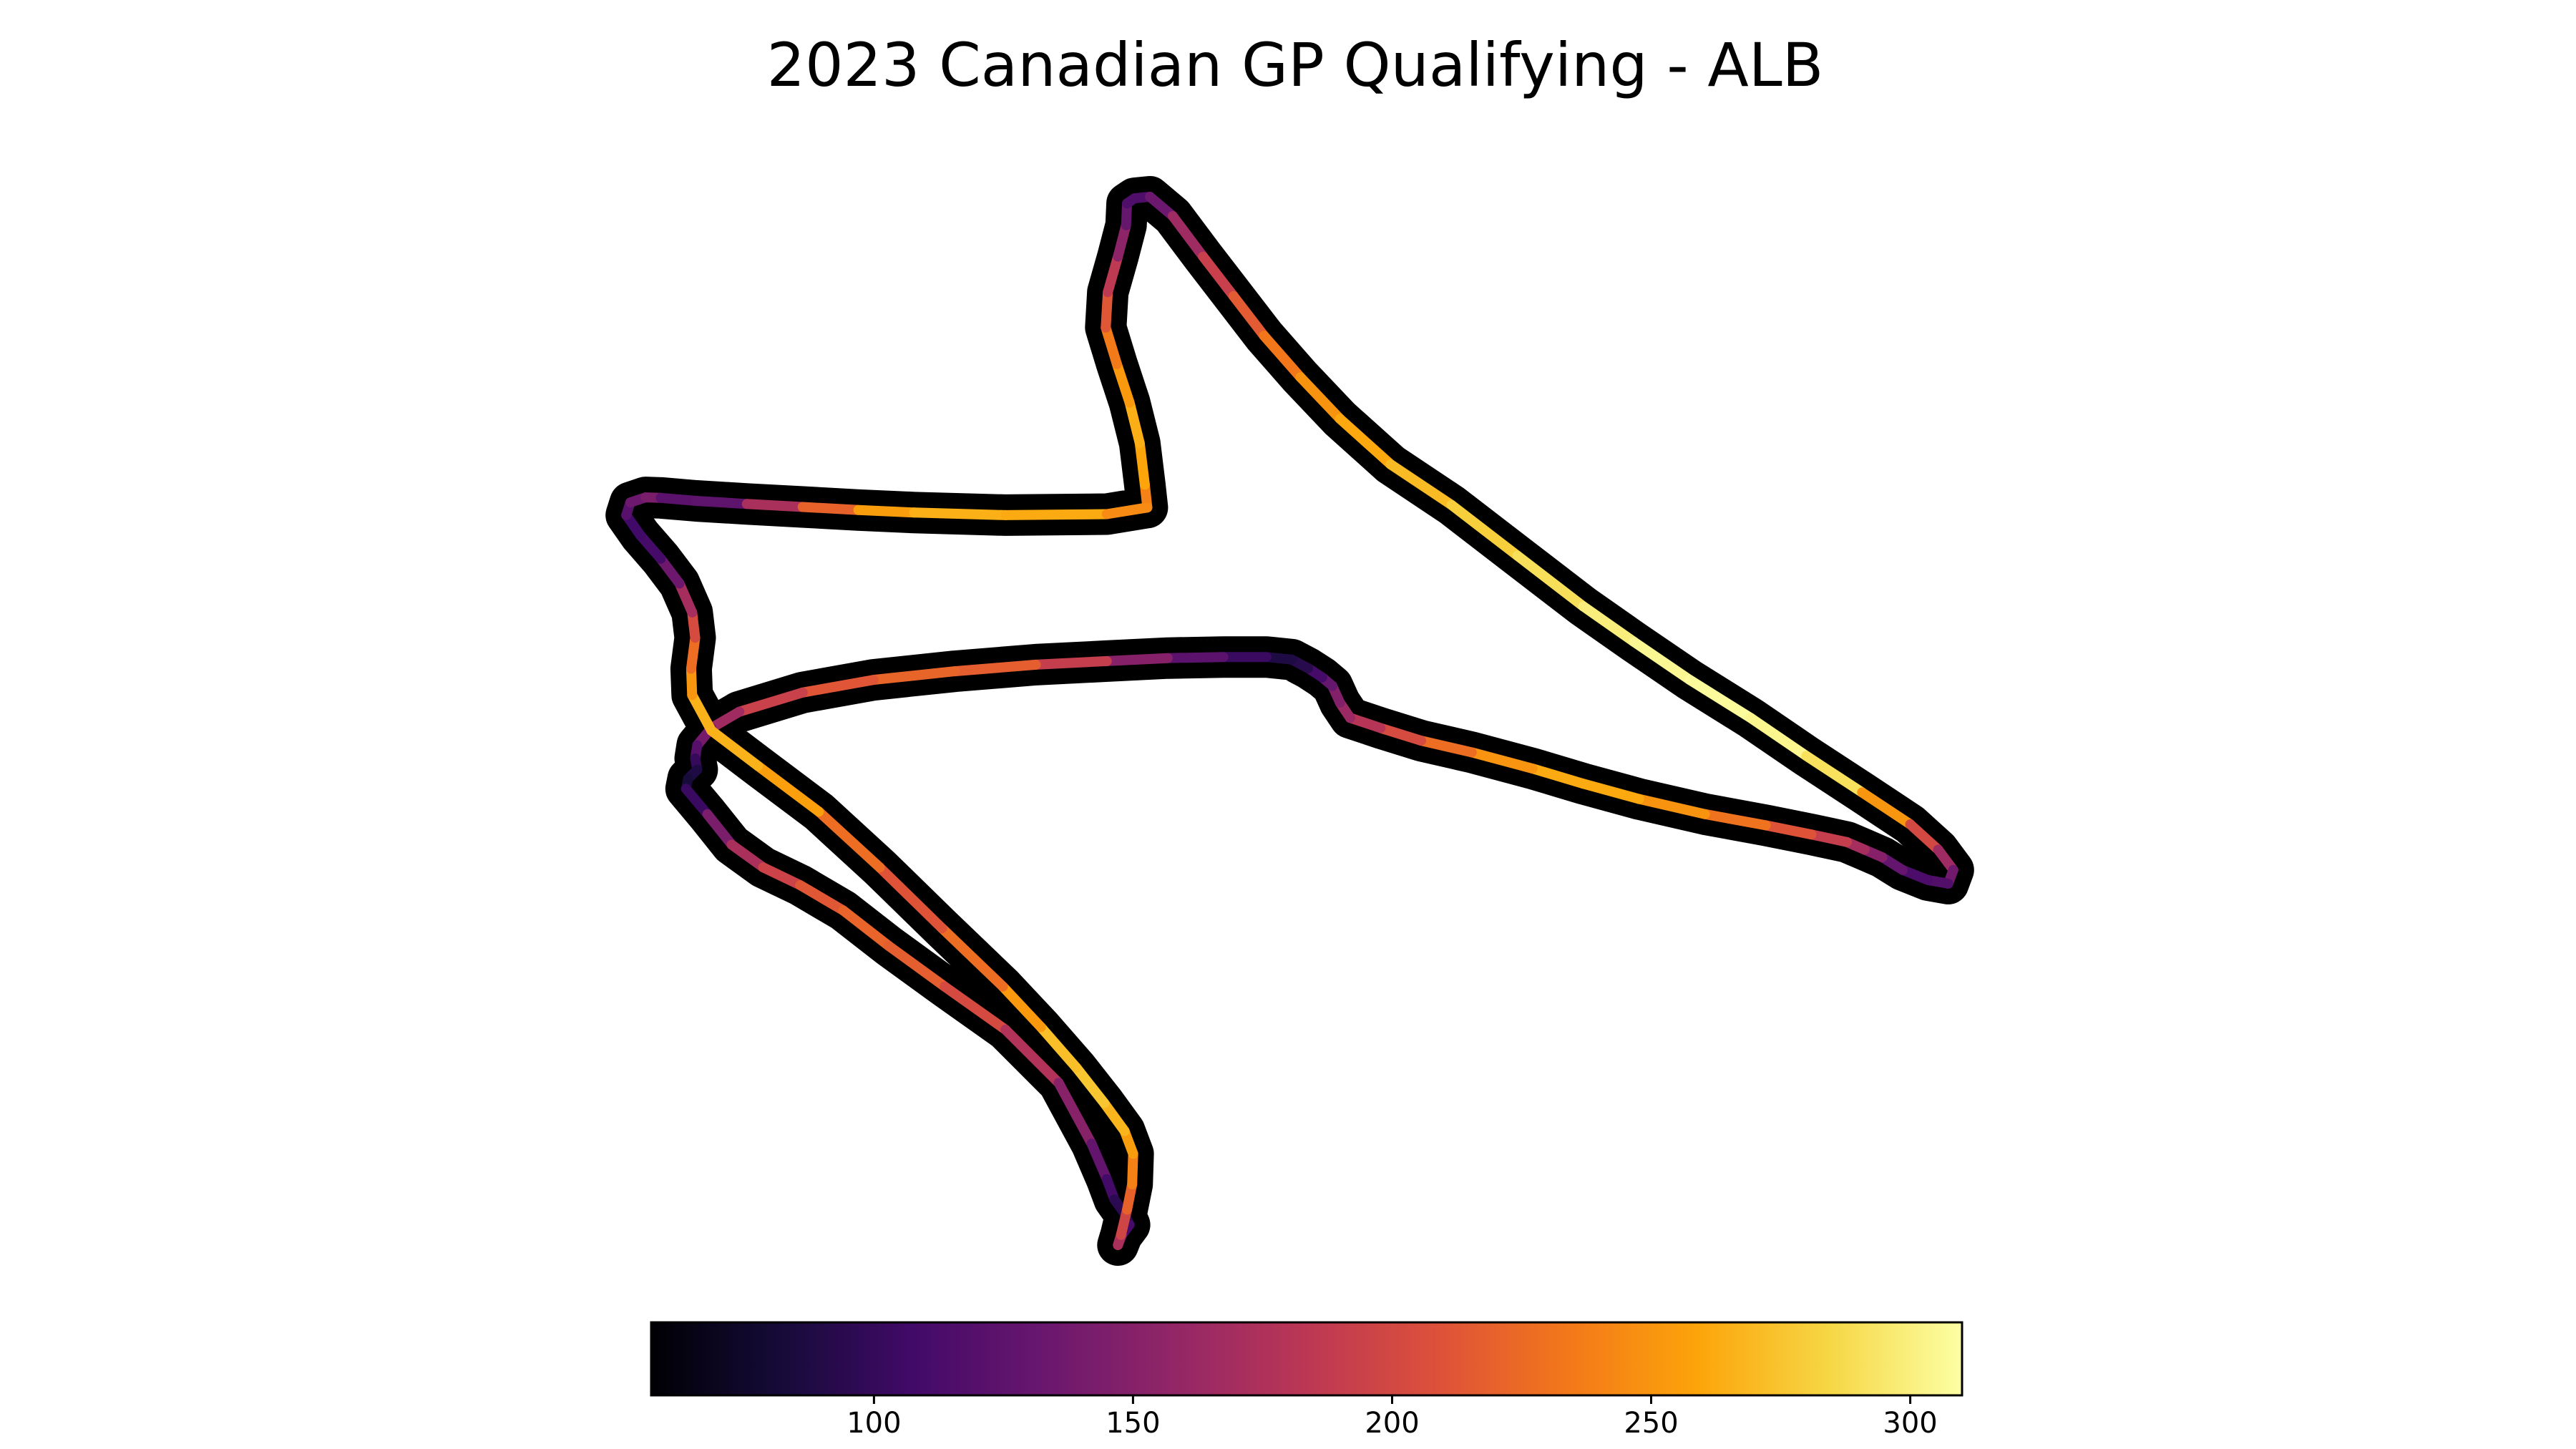 The width and height of the screenshot is (2576, 1449). Describe the element at coordinates (1295, 65) in the screenshot. I see `chart-title: 2023 Canadian GP Qualifying - ALB` at that location.